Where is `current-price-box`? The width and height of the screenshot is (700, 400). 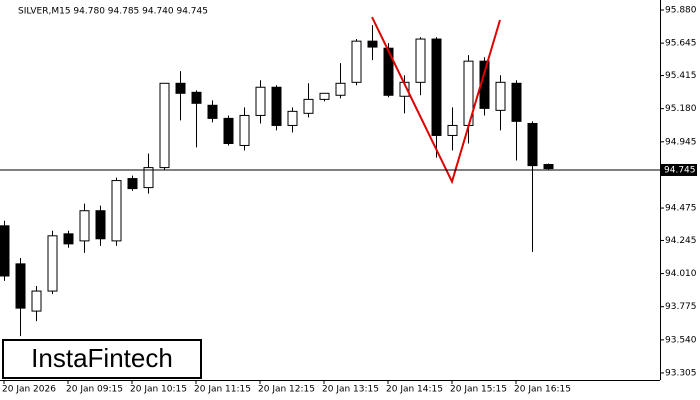
current-price-box is located at coordinates (679, 169).